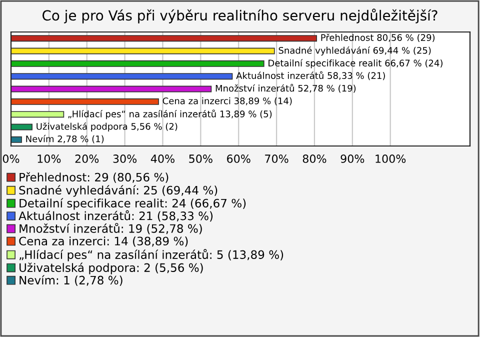  Describe the element at coordinates (133, 204) in the screenshot. I see `legend-label: Detailní specifikace realit: 24 (66,67 %)` at that location.